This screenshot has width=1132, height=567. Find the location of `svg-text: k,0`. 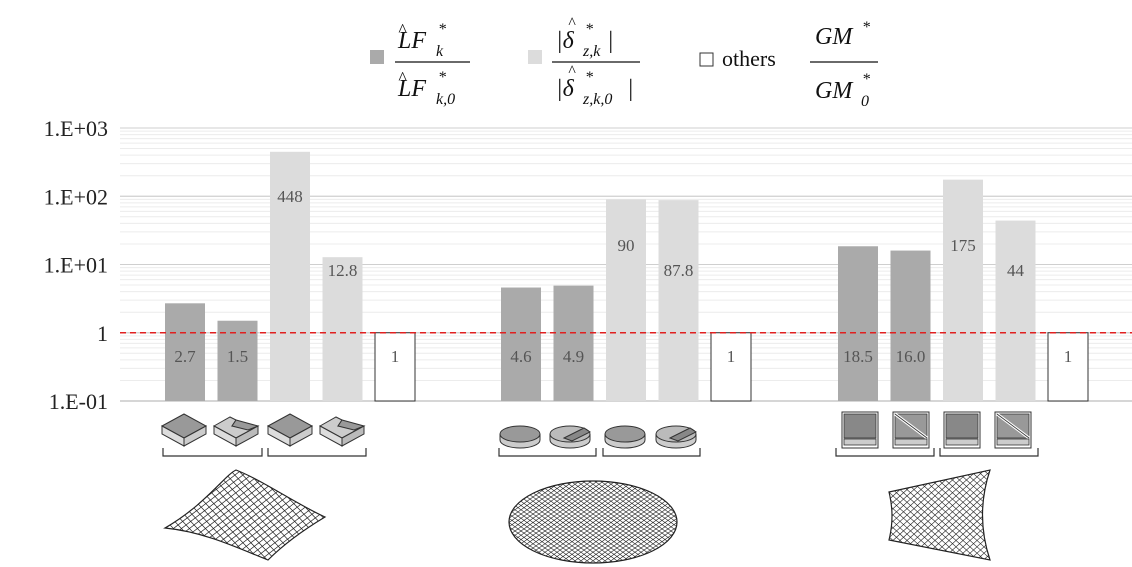

svg-text: k,0 is located at coordinates (445, 99).